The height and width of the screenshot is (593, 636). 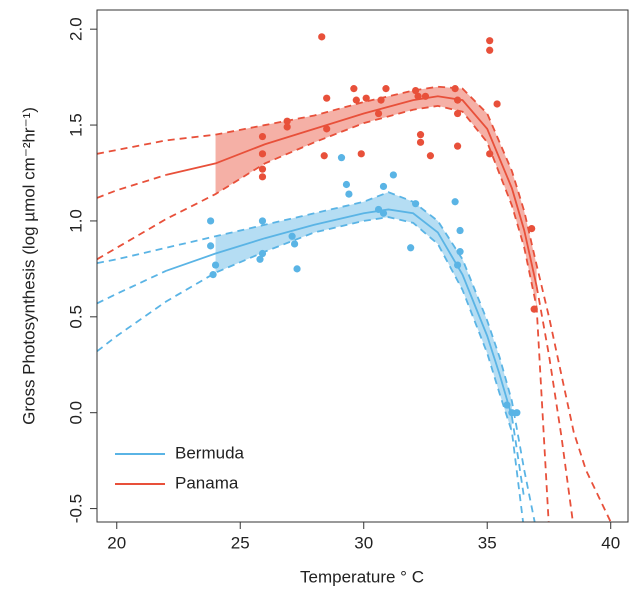 I want to click on y-tick-label: 1.0, so click(x=75, y=221).